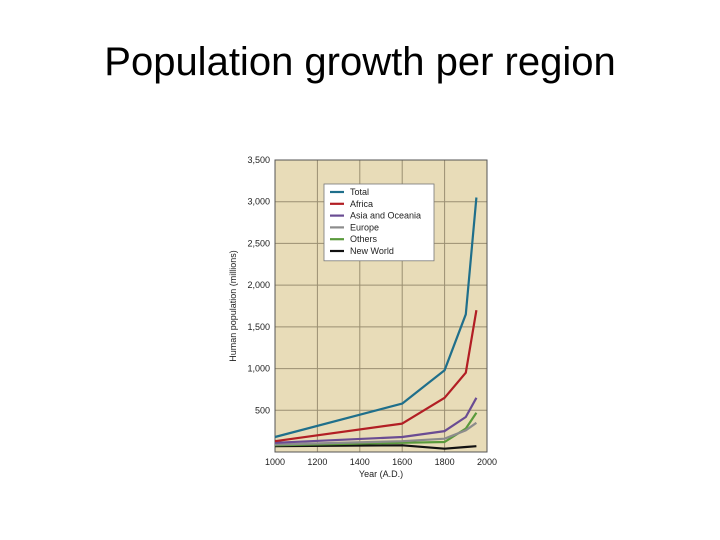 The width and height of the screenshot is (720, 540). I want to click on series-line-europe, so click(376, 433).